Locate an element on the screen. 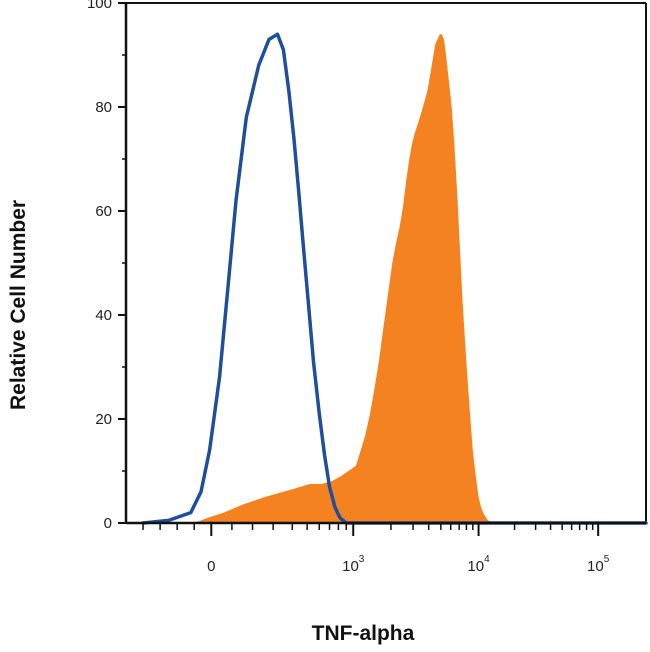 The height and width of the screenshot is (652, 650). y-tick-label: 100 is located at coordinates (99, 6).